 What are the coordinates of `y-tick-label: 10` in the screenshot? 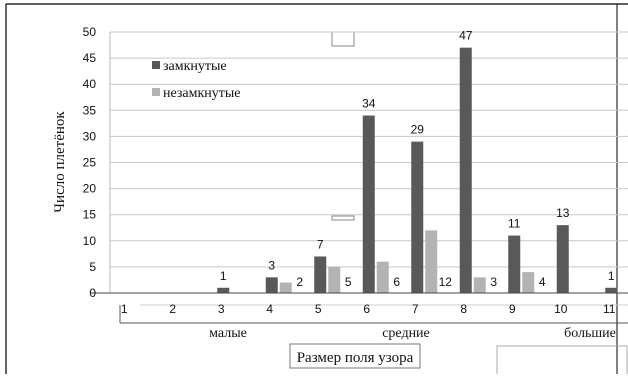 It's located at (90, 241).